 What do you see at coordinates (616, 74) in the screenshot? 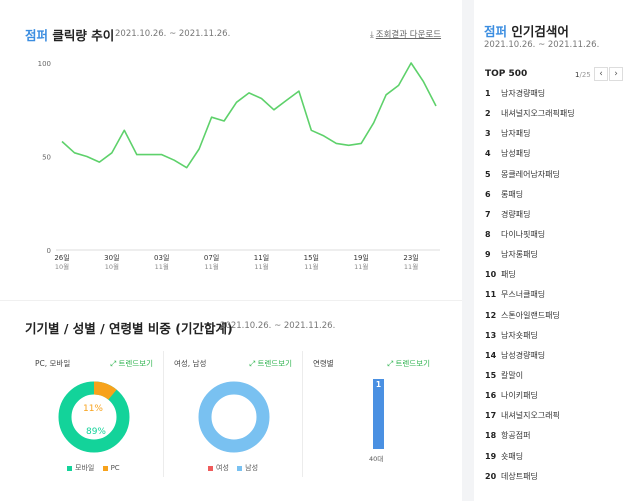
I see `next-page-button: ›` at bounding box center [616, 74].